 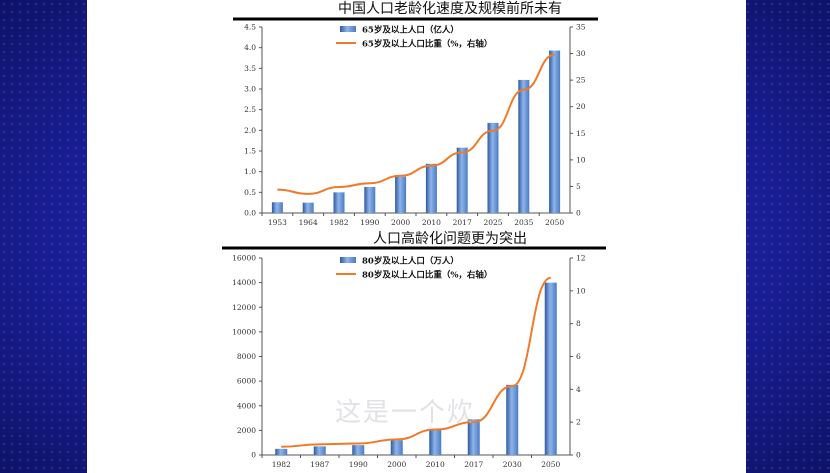 What do you see at coordinates (250, 89) in the screenshot?
I see `y-tick-label: 3.0` at bounding box center [250, 89].